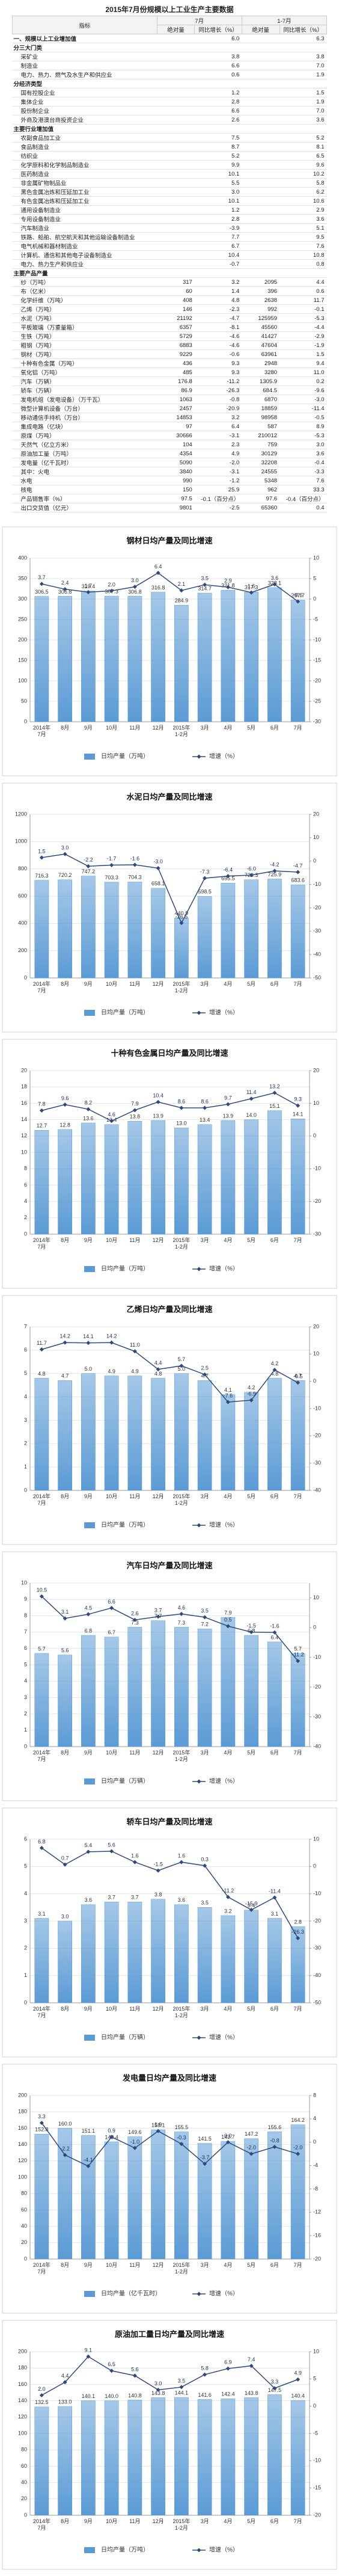 The width and height of the screenshot is (339, 2576). I want to click on row-label: 集成电路（亿块）, so click(84, 426).